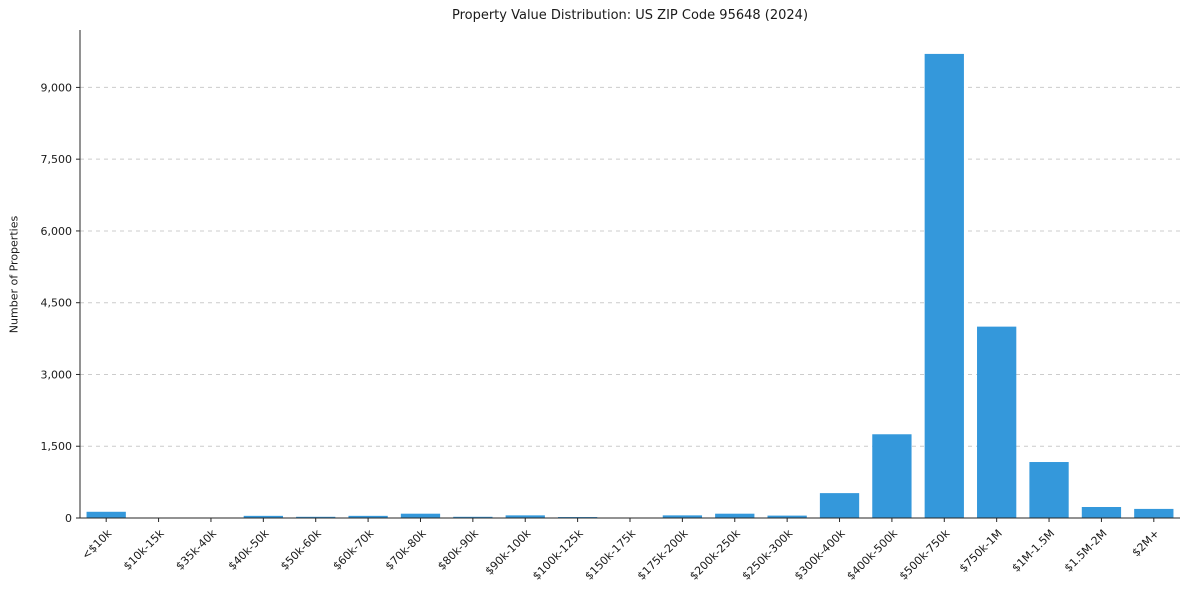  I want to click on y-tick-label: 6,000, so click(57, 231).